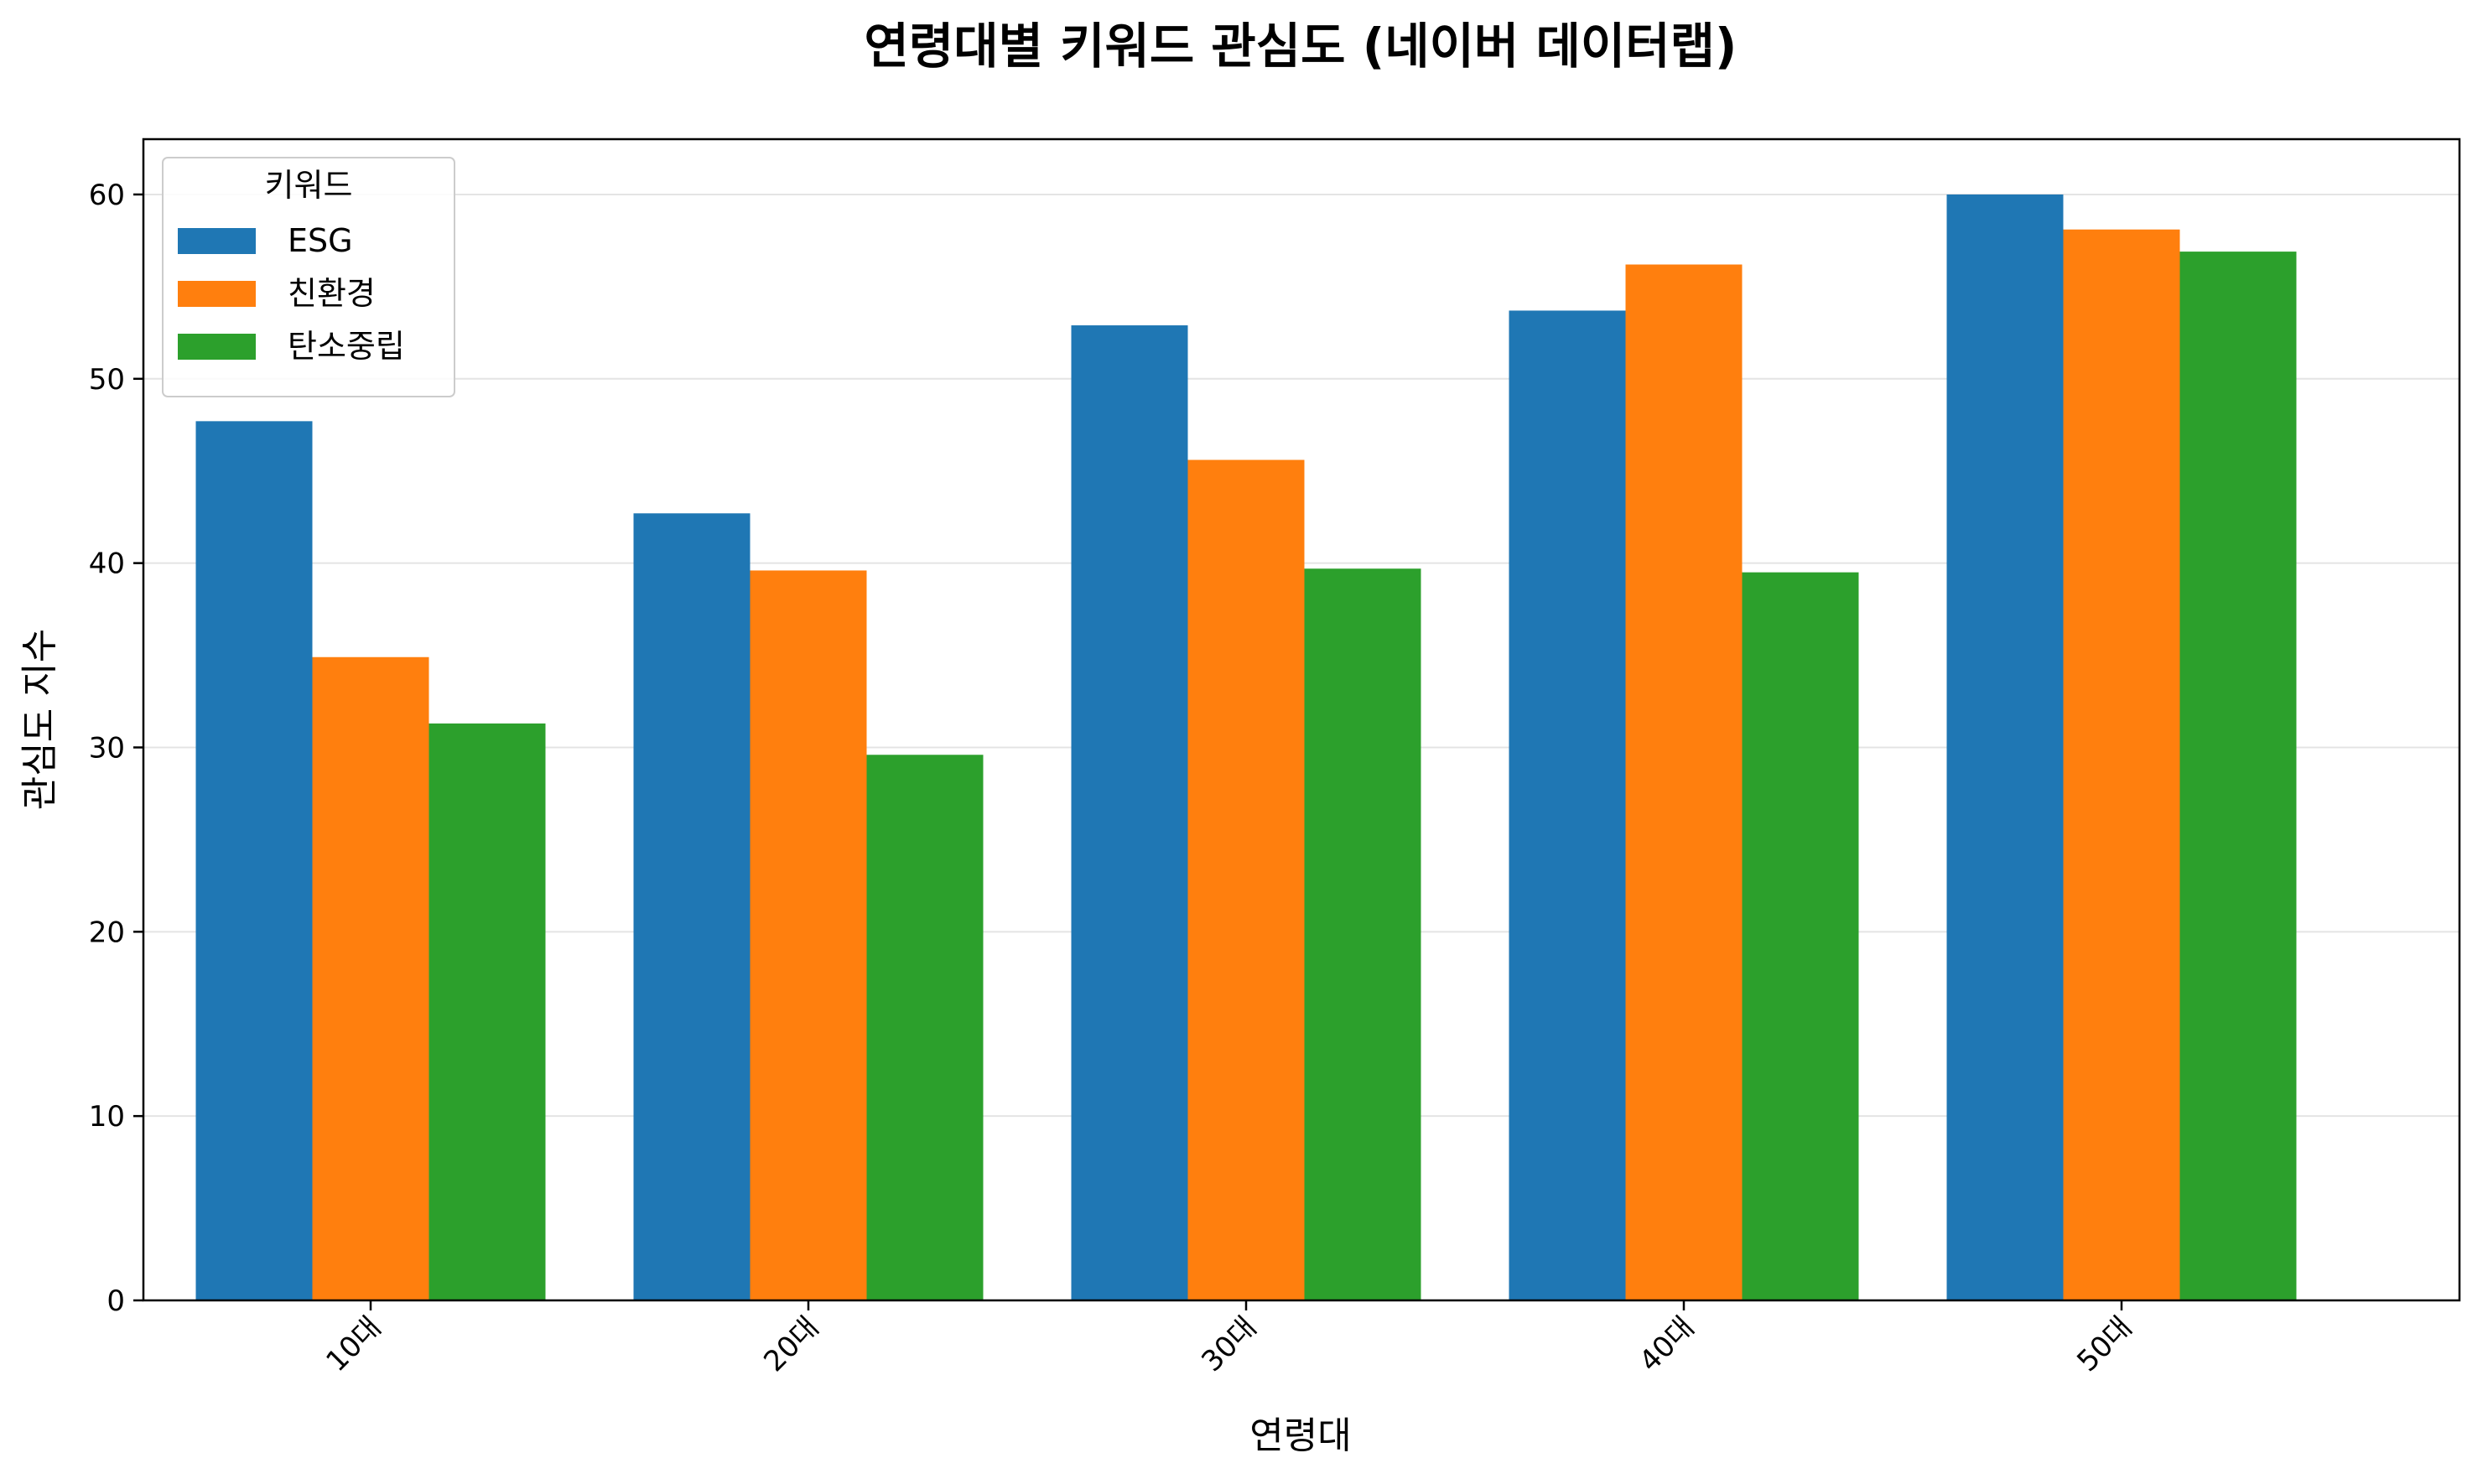 The image size is (2488, 1484). Describe the element at coordinates (107, 380) in the screenshot. I see `y-tick-label: 50` at that location.